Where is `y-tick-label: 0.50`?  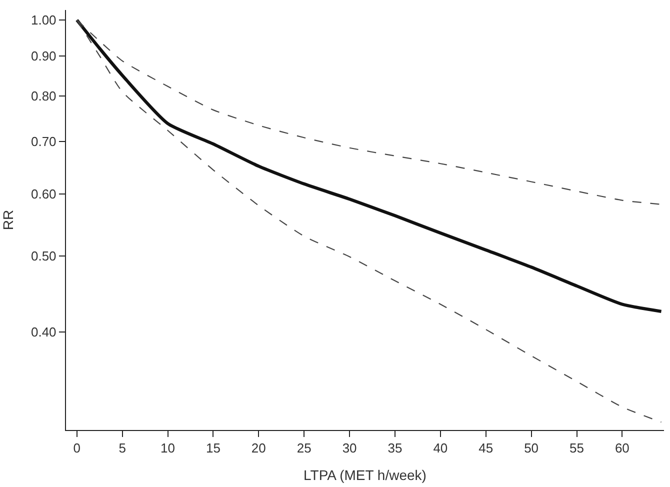 y-tick-label: 0.50 is located at coordinates (43, 256).